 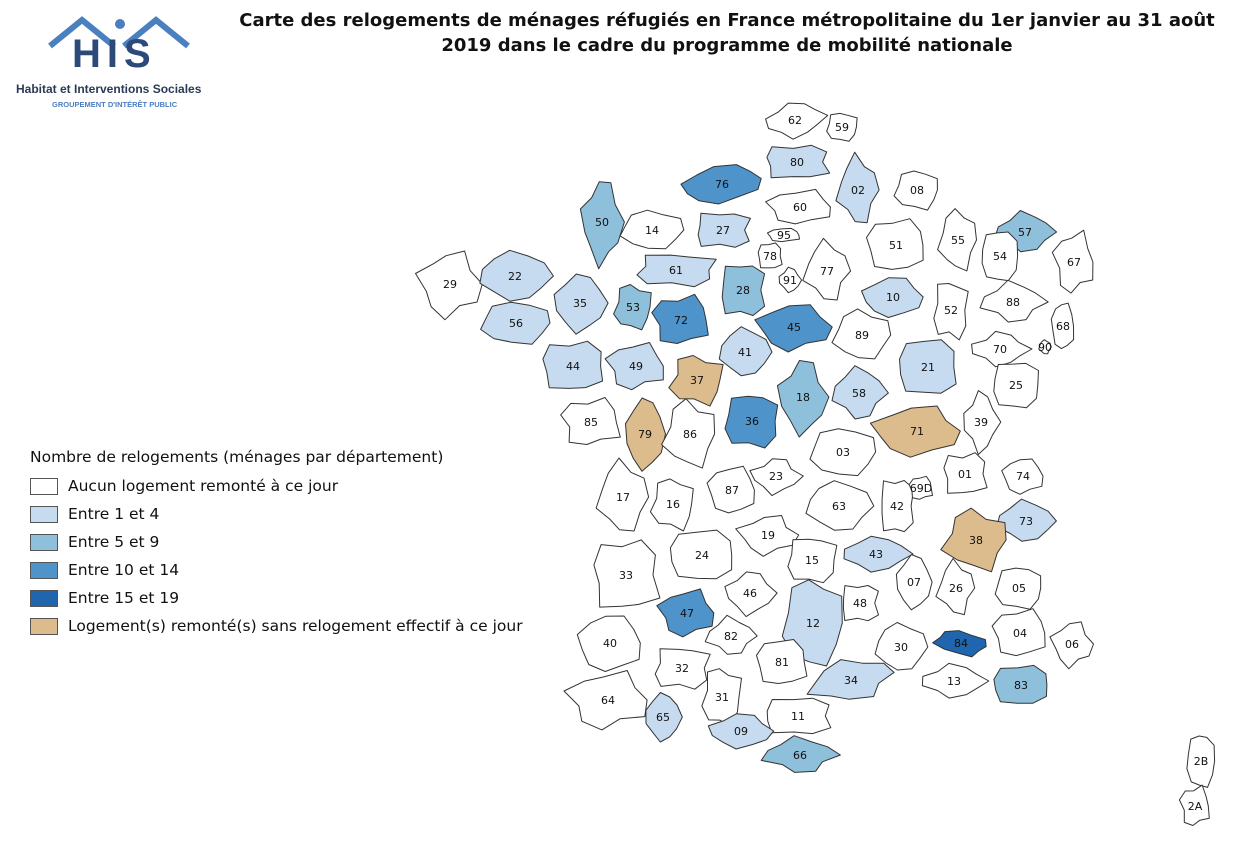 What do you see at coordinates (697, 380) in the screenshot?
I see `department-label: 37` at bounding box center [697, 380].